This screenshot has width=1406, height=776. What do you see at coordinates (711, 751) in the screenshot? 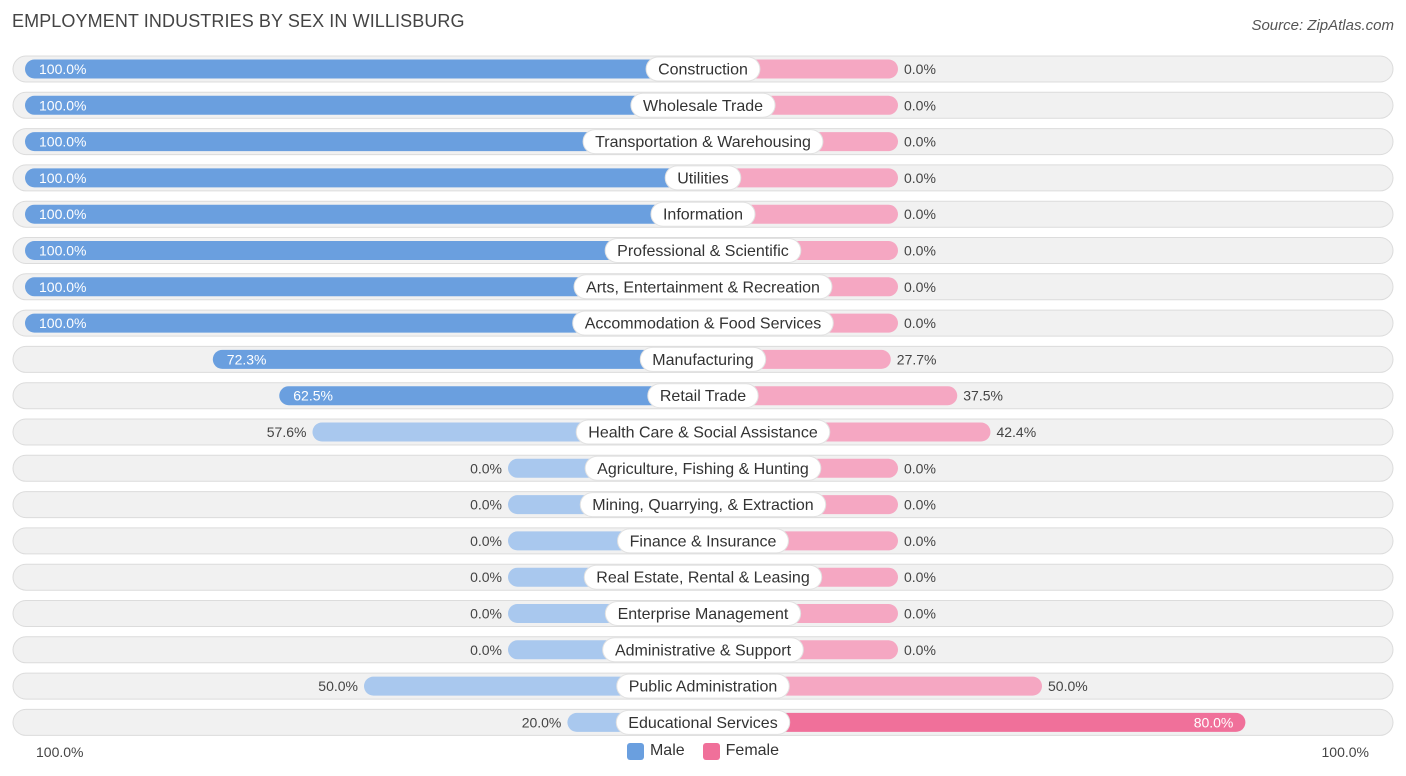
I see `legend-swatch-female` at bounding box center [711, 751].